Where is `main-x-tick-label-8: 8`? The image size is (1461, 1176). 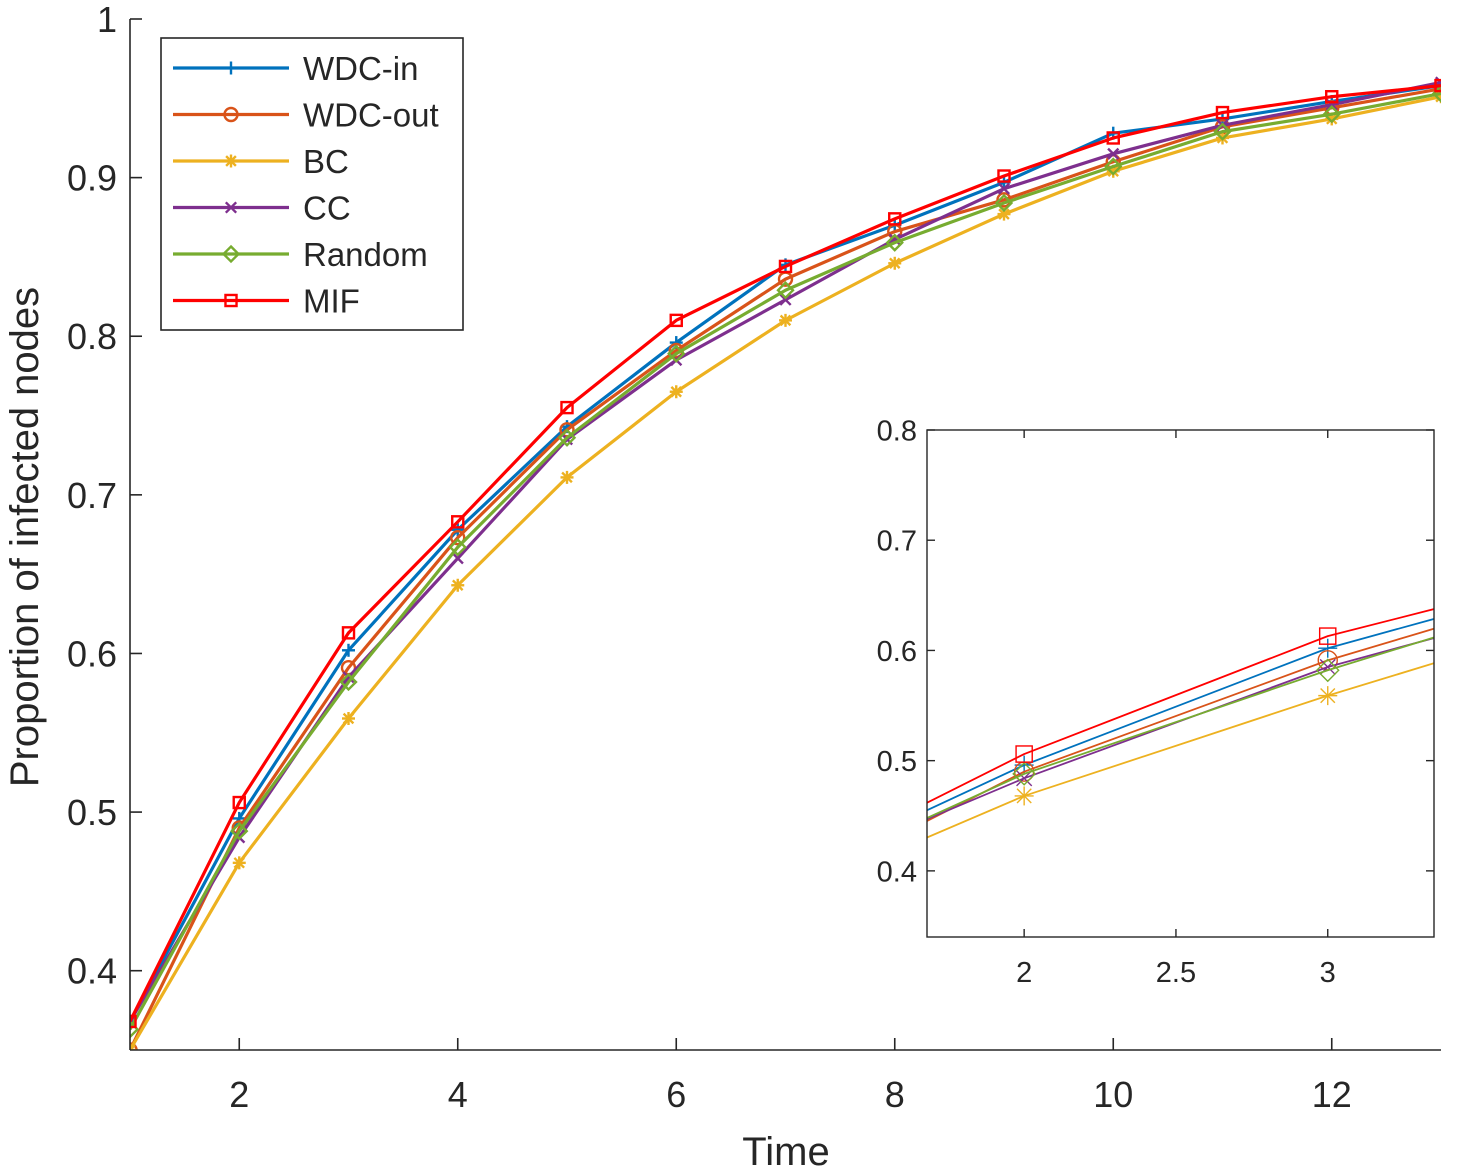 main-x-tick-label-8: 8 is located at coordinates (895, 1094).